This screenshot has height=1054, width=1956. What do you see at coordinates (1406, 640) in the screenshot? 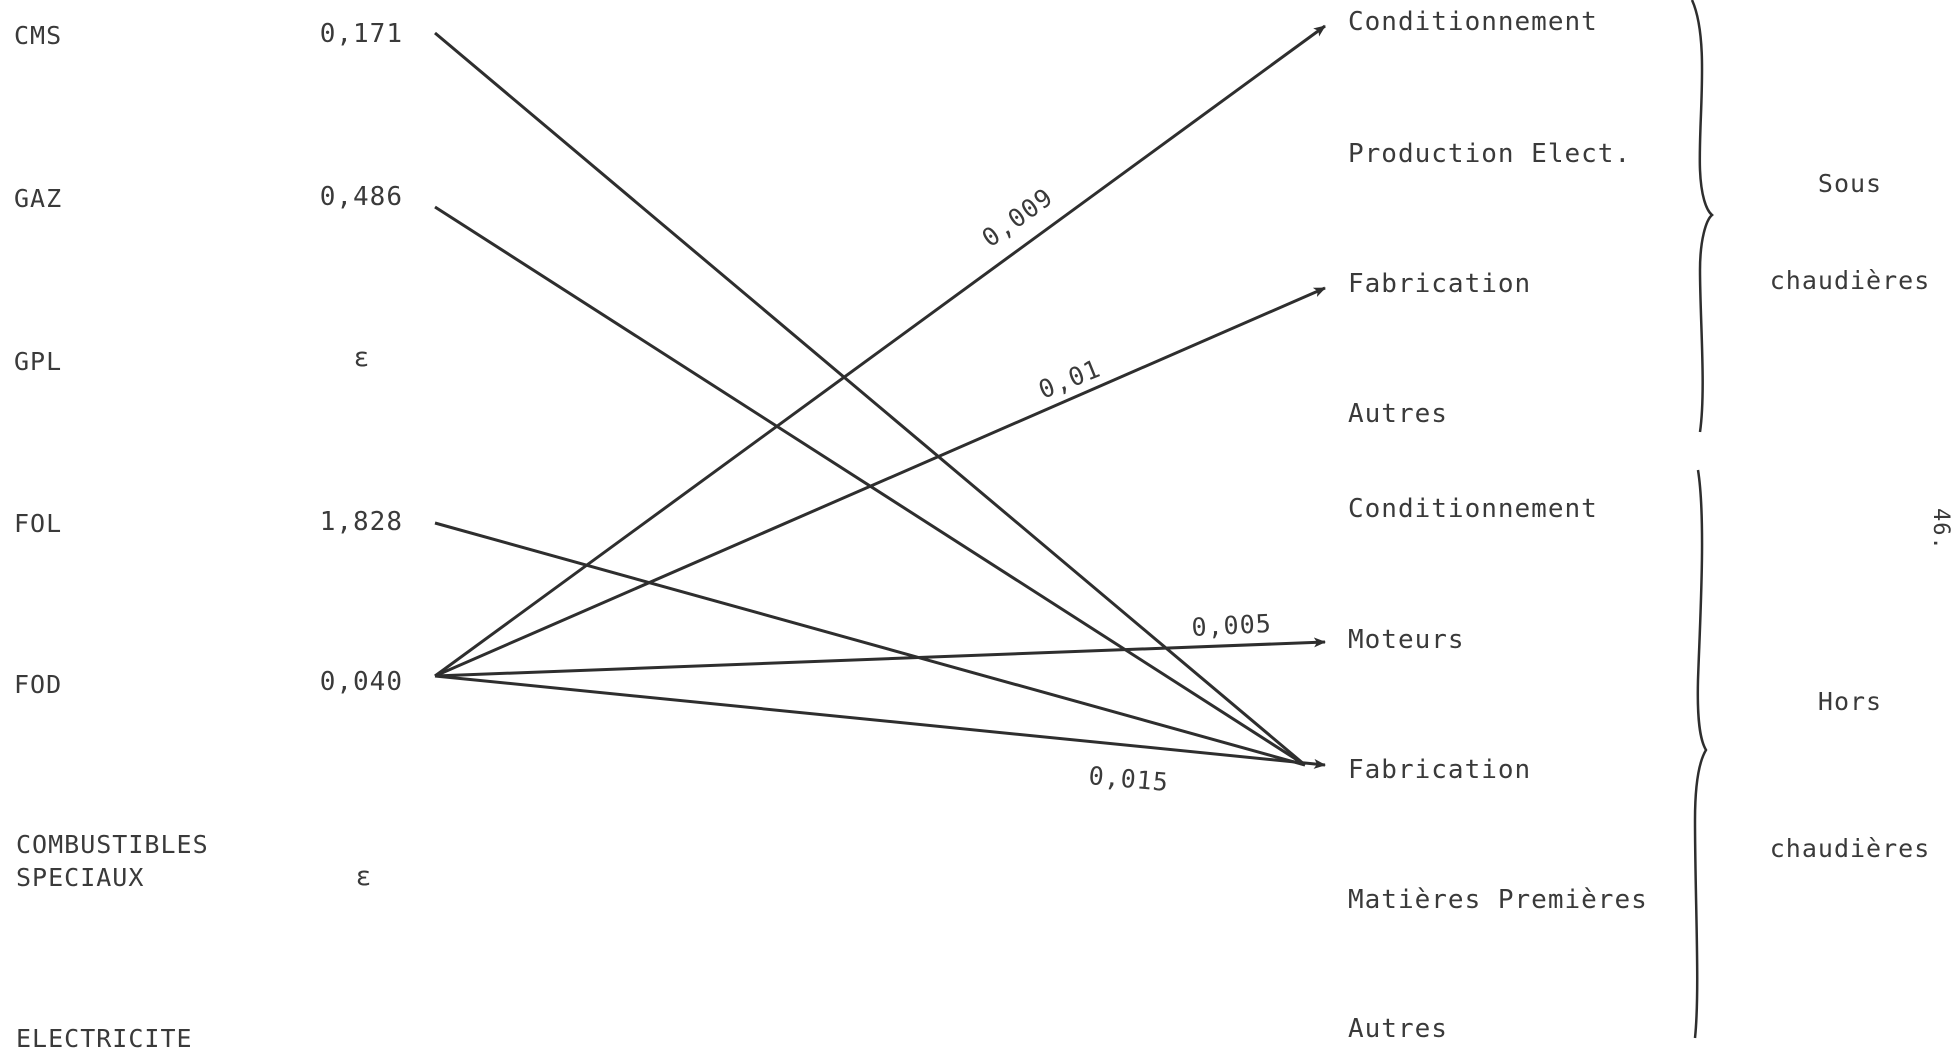
I see `destination-label: Moteurs` at bounding box center [1406, 640].